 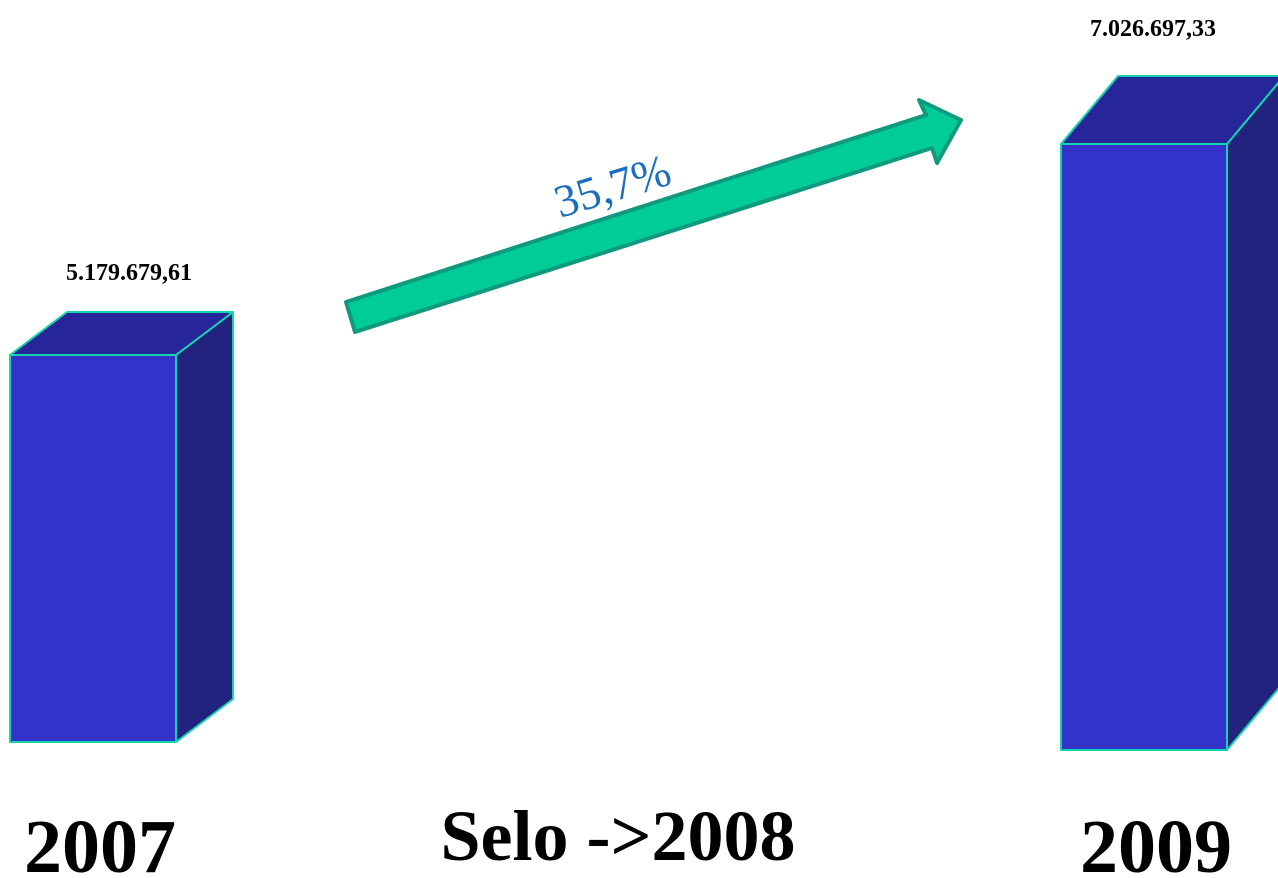 What do you see at coordinates (653, 216) in the screenshot?
I see `growth-arrow-icon` at bounding box center [653, 216].